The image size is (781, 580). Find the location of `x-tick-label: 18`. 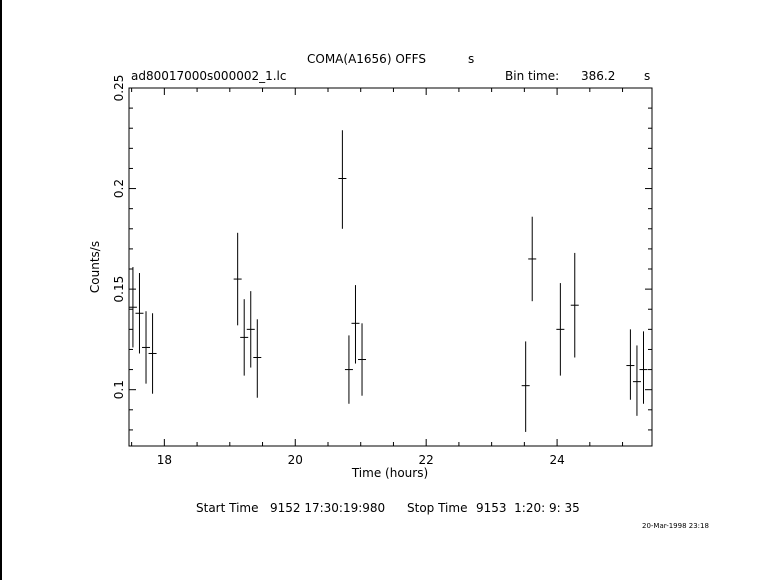

x-tick-label: 18 is located at coordinates (164, 460).